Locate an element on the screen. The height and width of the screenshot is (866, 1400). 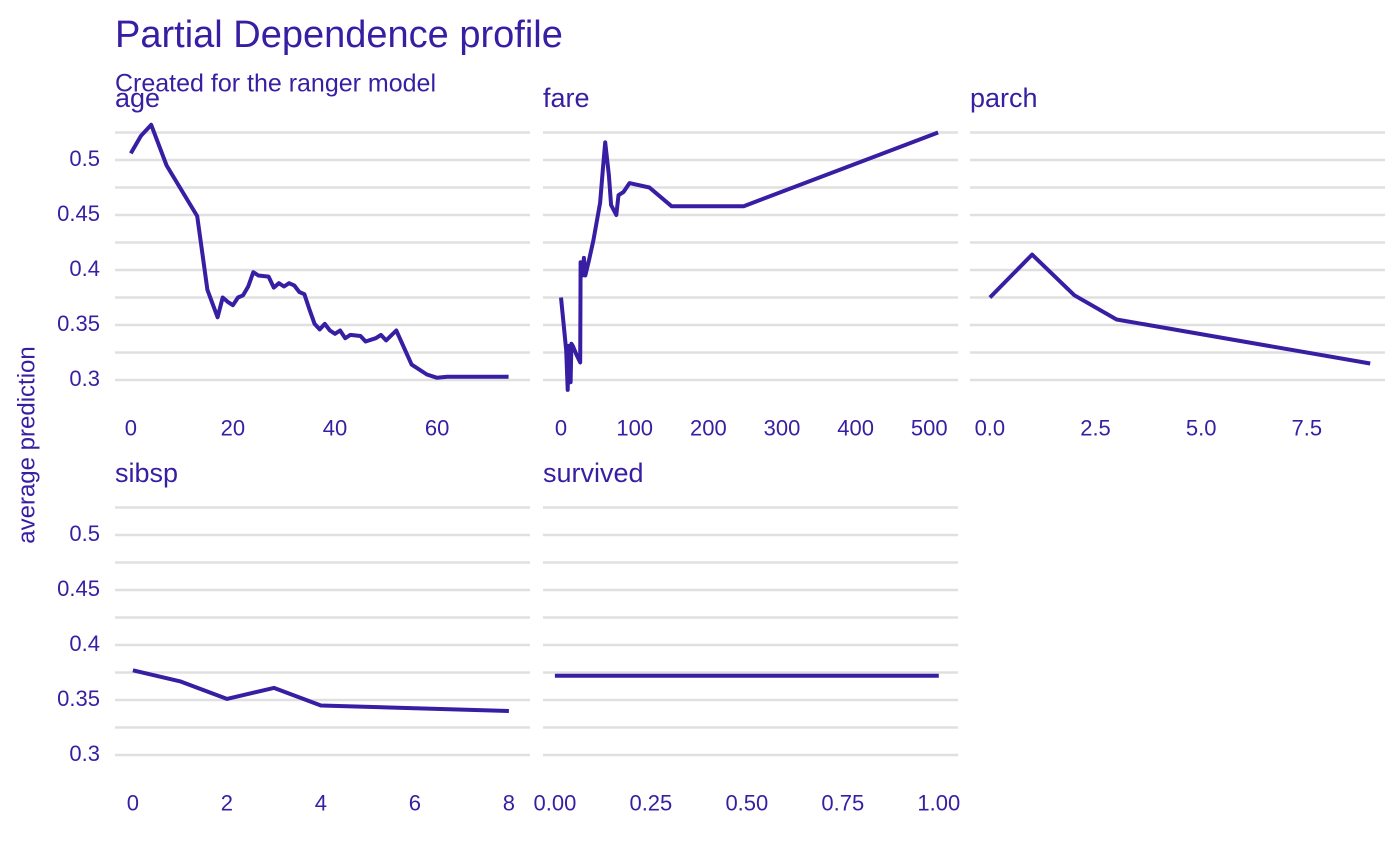
chart-subtitle: Created for the ranger model is located at coordinates (275, 84).